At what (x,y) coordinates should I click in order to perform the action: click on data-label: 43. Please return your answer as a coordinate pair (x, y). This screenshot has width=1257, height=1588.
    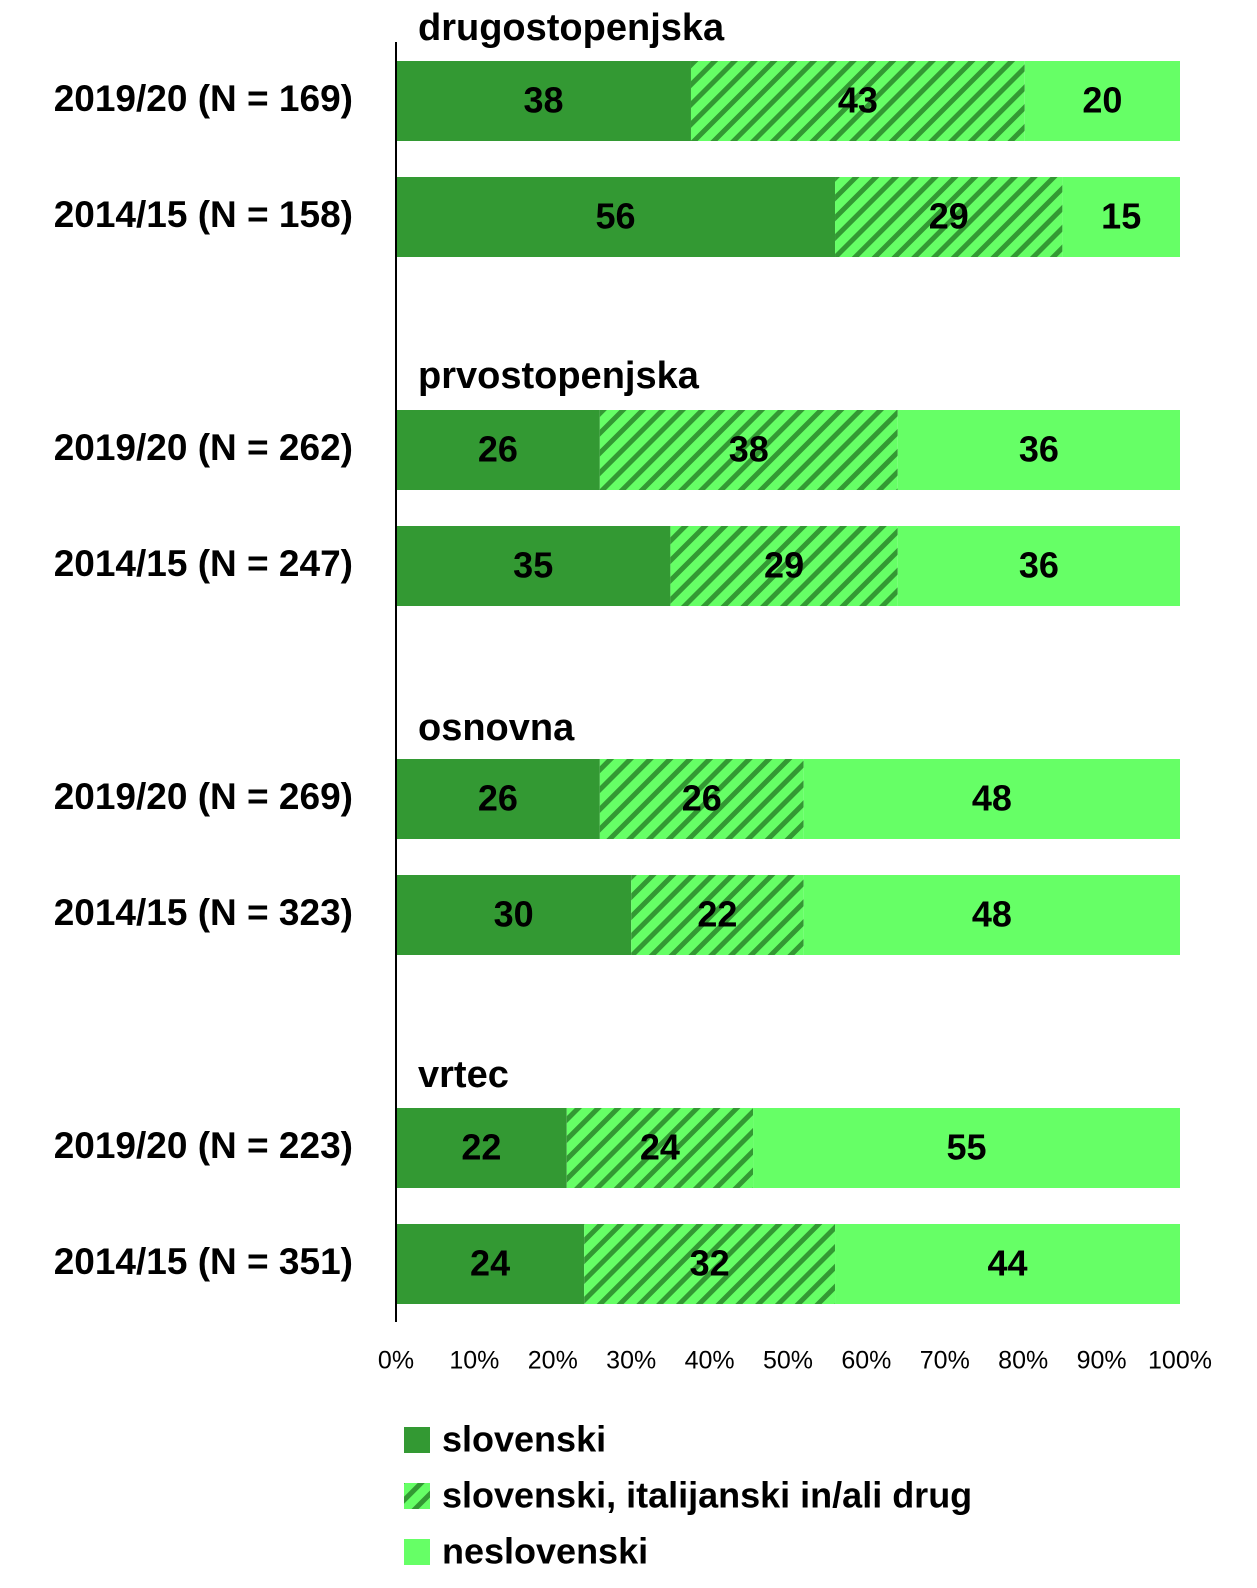
    Looking at the image, I should click on (858, 100).